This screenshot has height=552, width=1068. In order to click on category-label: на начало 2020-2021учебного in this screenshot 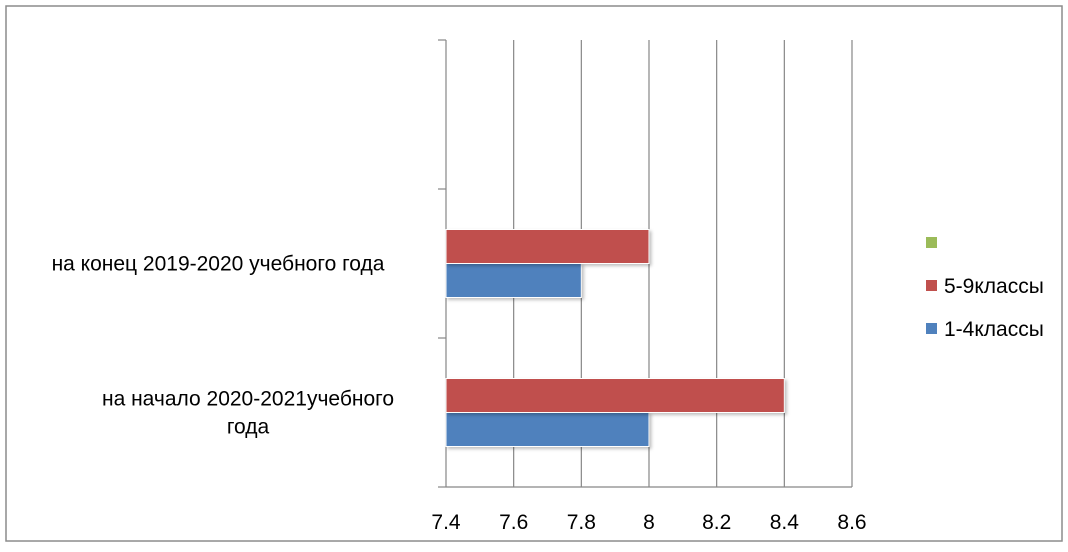, I will do `click(248, 399)`.